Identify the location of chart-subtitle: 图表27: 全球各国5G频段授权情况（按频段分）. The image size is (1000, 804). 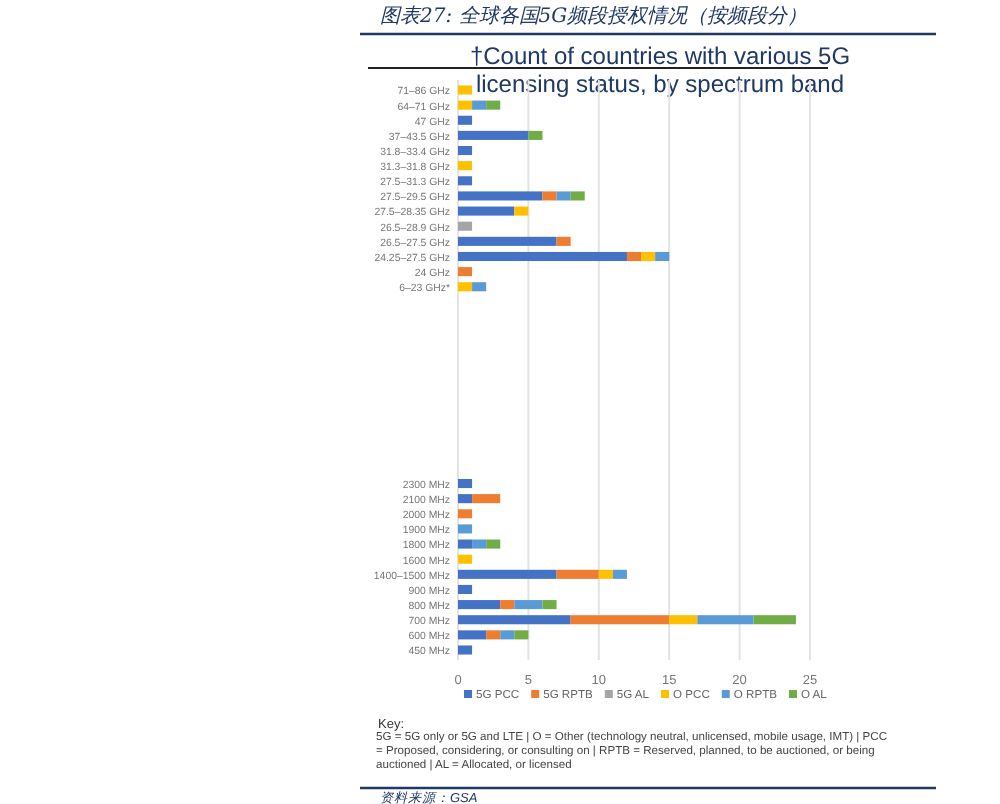
(594, 16).